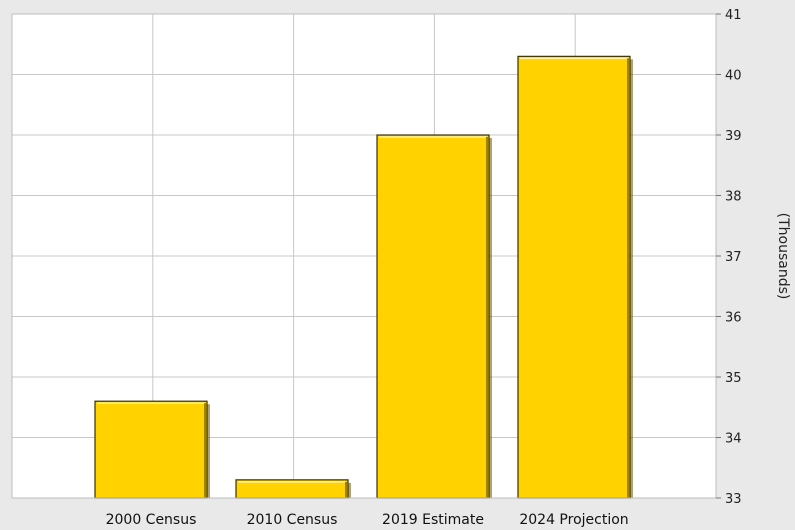  I want to click on y-tick-label: 37, so click(733, 257).